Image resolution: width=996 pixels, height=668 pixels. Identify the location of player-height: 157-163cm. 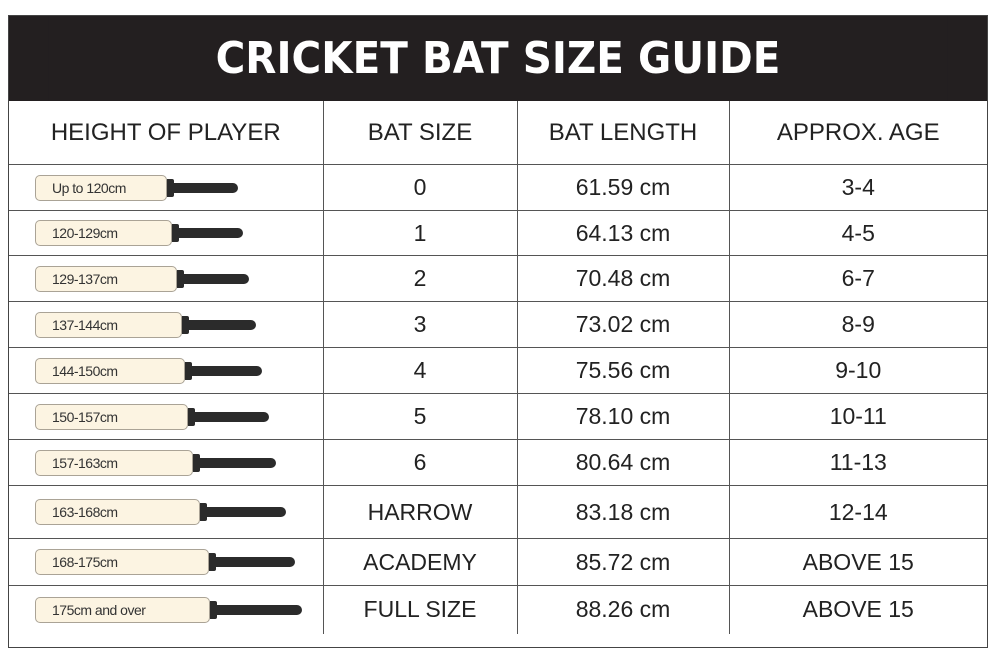
(114, 462).